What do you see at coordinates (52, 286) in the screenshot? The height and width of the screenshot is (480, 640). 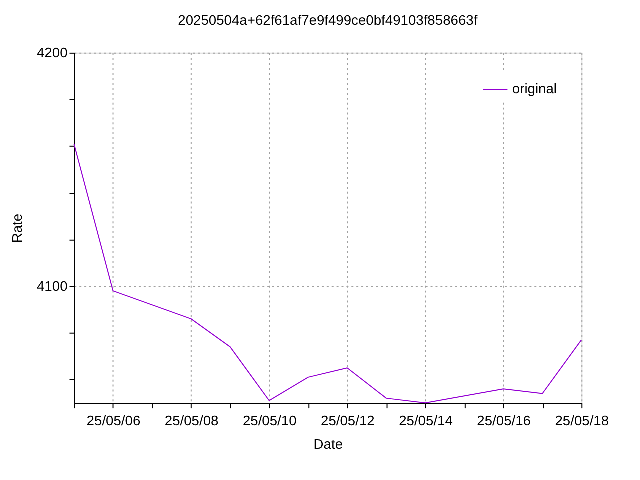 I see `y-tick-label: 4100` at bounding box center [52, 286].